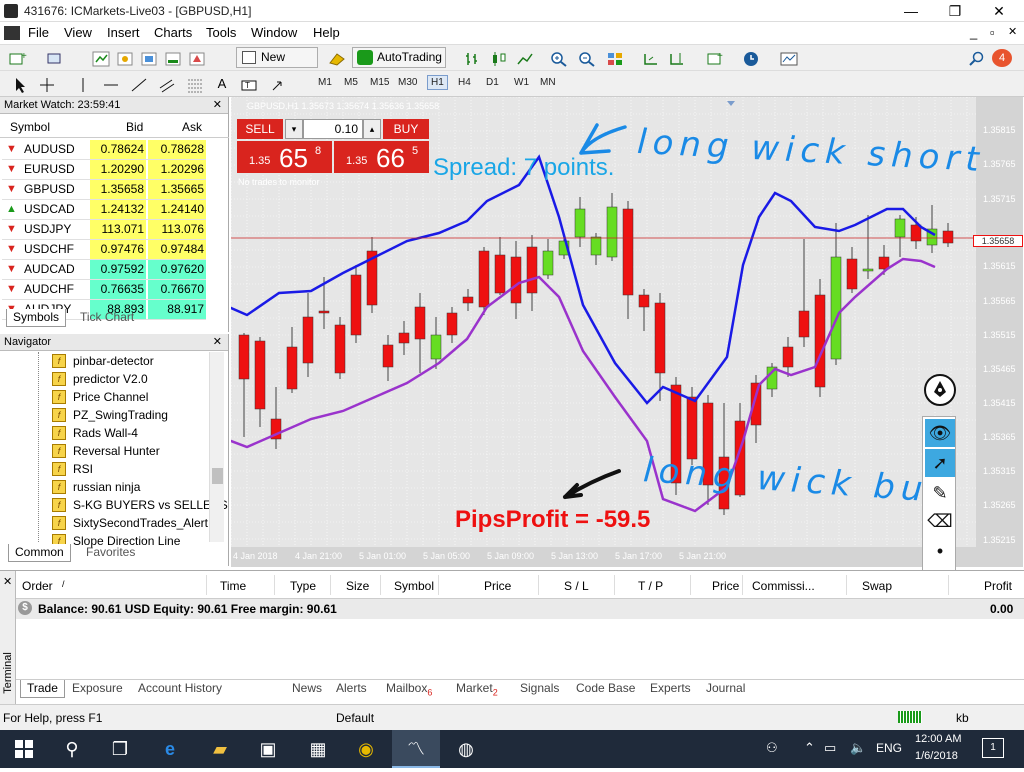  What do you see at coordinates (120, 749) in the screenshot?
I see `task-view-icon: ❐` at bounding box center [120, 749].